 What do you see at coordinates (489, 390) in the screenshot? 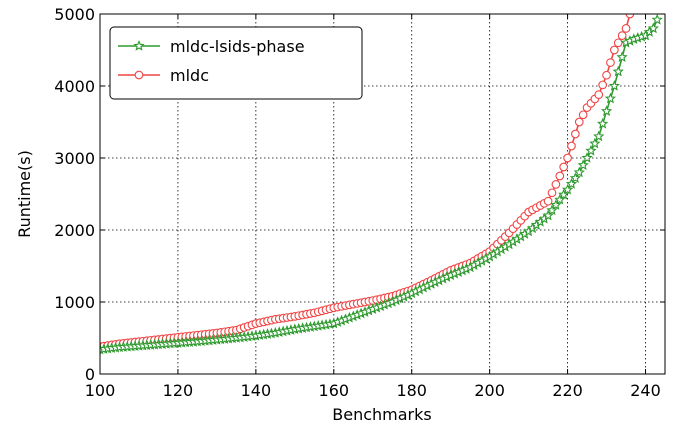
I see `x-tick-label: 200` at bounding box center [489, 390].